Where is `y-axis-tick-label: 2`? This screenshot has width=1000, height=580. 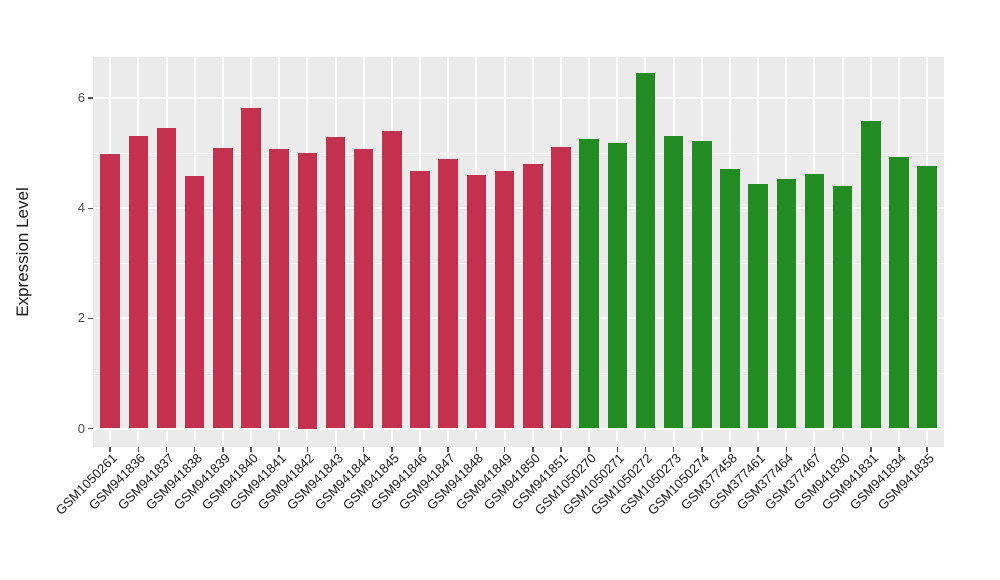 y-axis-tick-label: 2 is located at coordinates (81, 318).